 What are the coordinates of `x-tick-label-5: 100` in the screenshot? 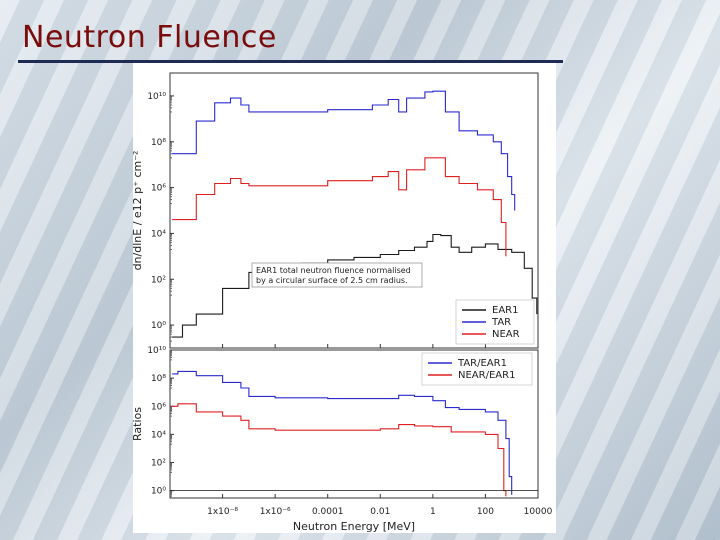 It's located at (485, 512).